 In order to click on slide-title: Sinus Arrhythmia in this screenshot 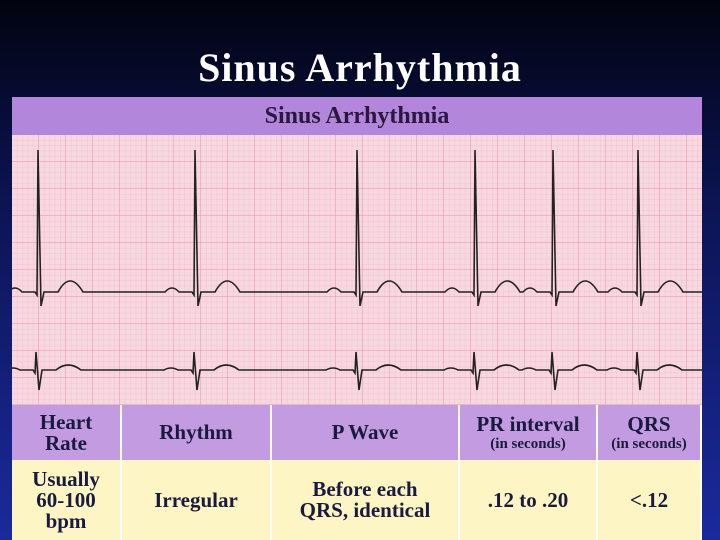, I will do `click(360, 67)`.